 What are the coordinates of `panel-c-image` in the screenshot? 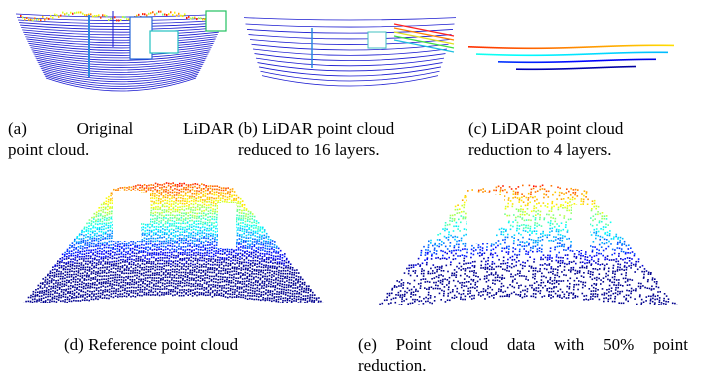 It's located at (573, 58).